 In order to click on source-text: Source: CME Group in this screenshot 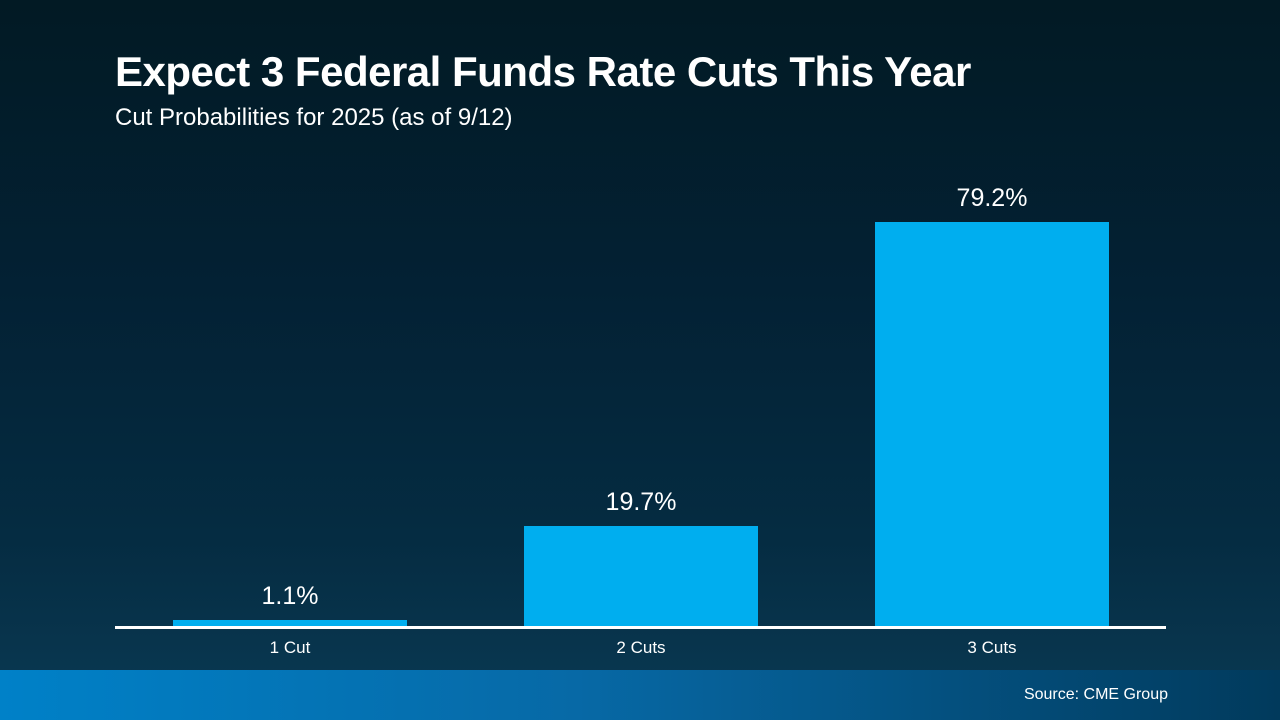, I will do `click(1095, 694)`.